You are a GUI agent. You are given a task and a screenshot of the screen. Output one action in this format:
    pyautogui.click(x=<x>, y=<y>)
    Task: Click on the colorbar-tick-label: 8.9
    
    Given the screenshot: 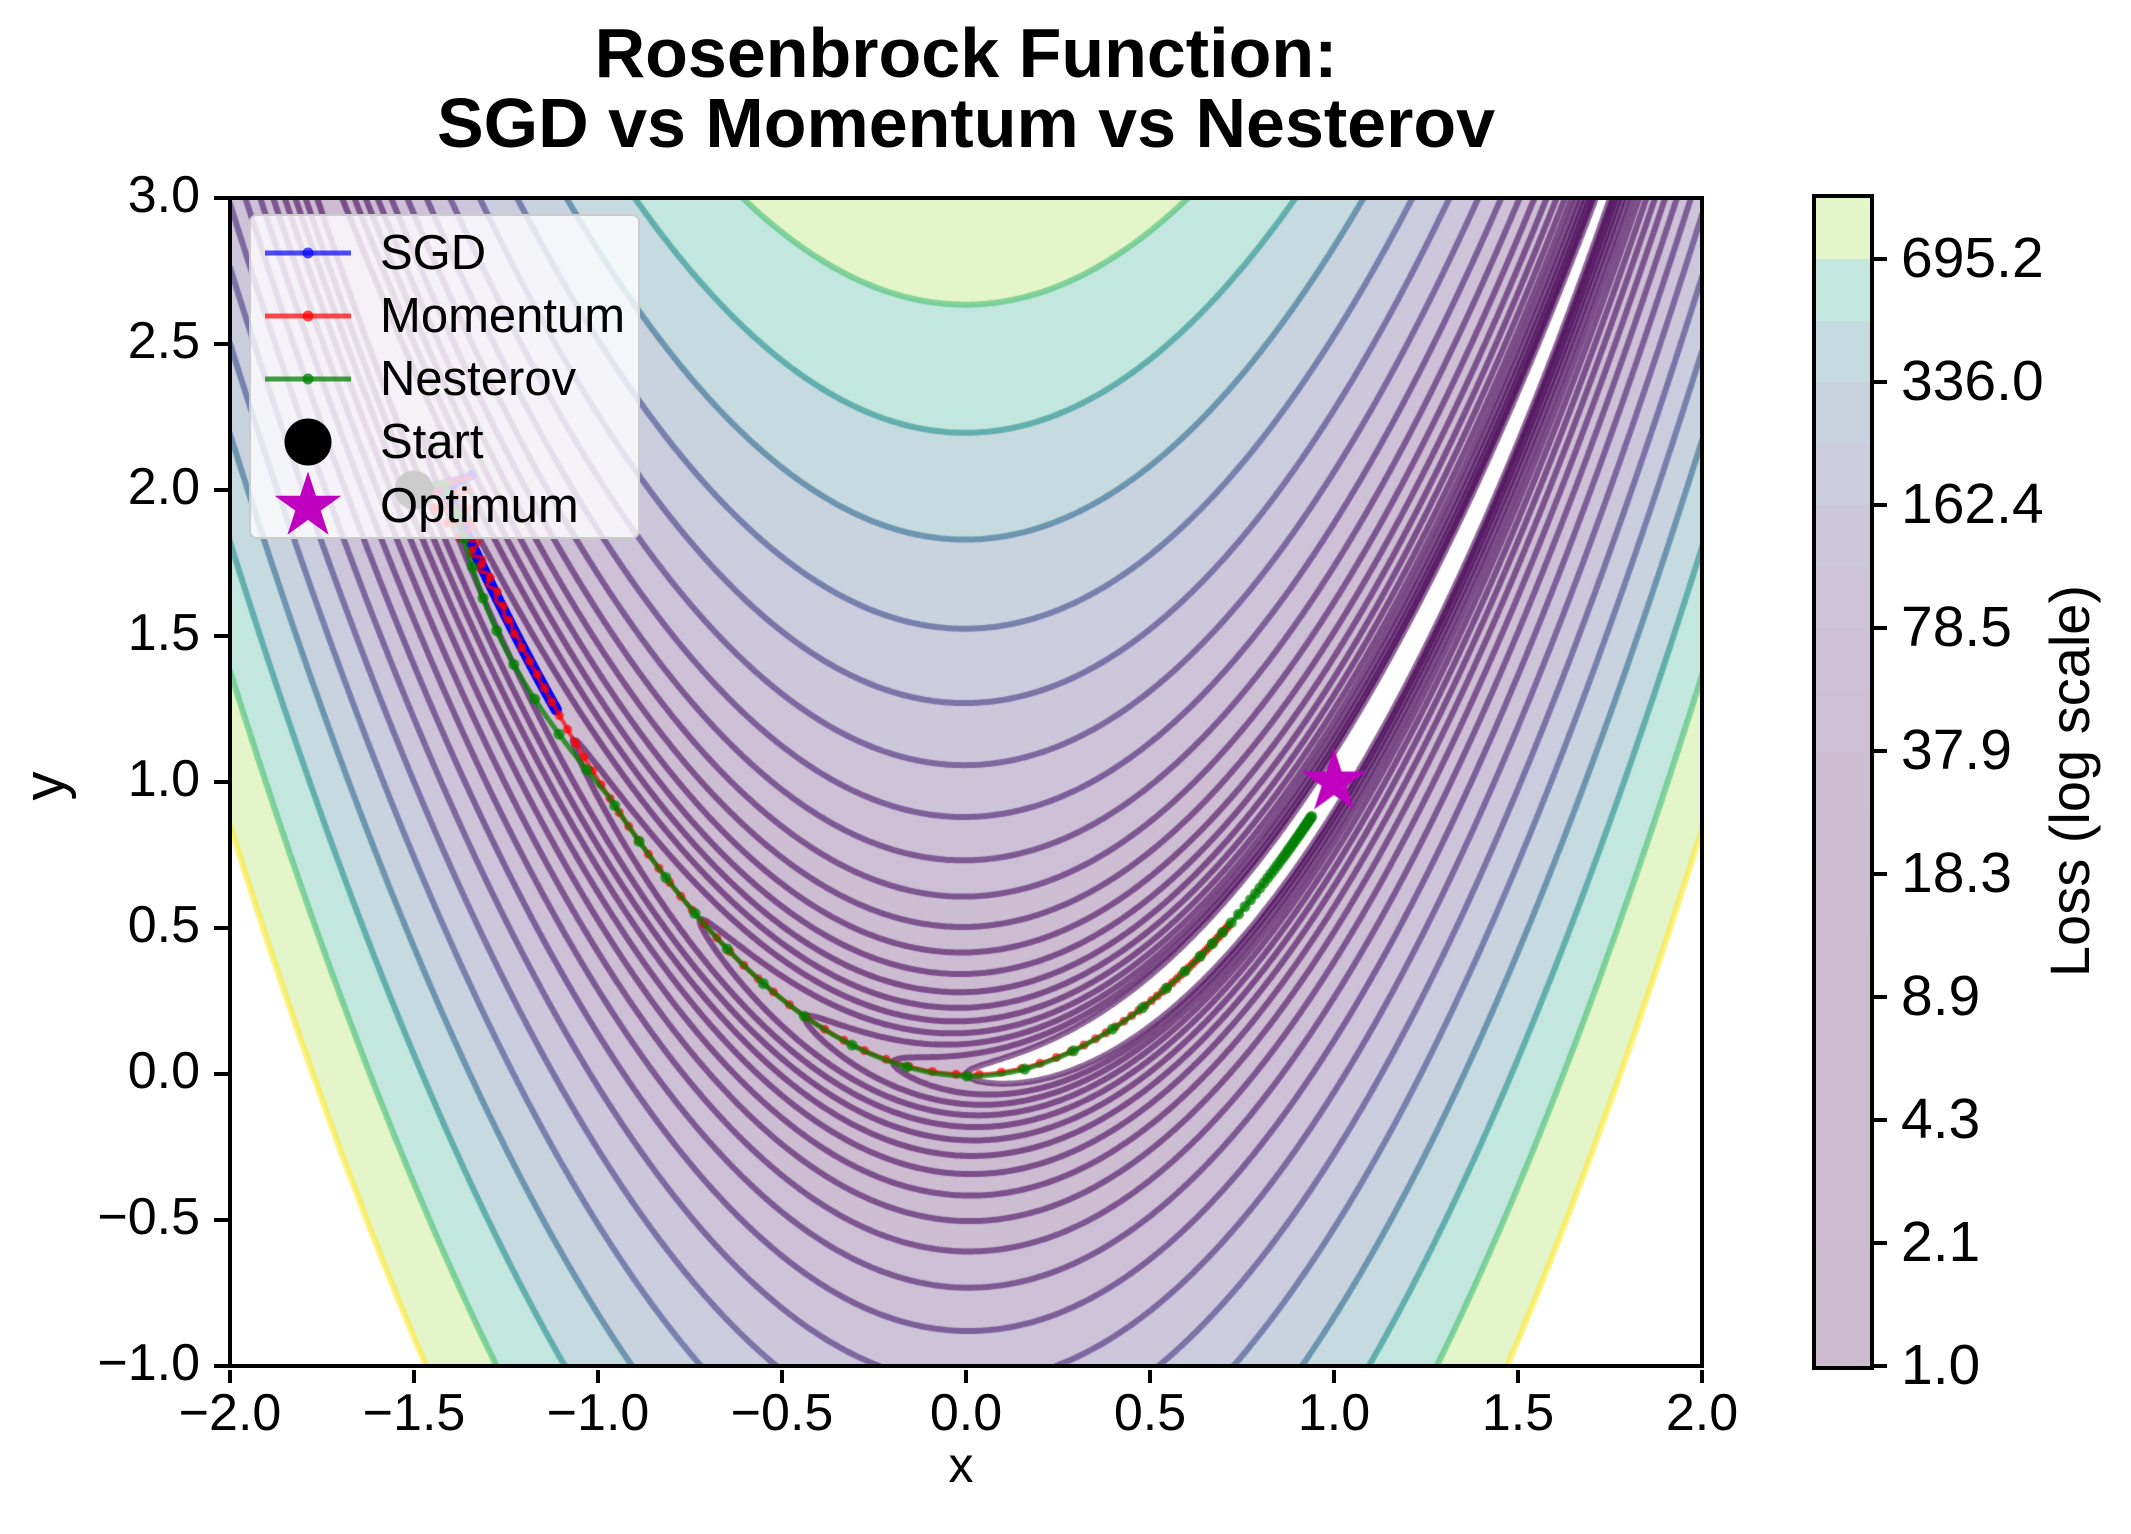 What is the action you would take?
    pyautogui.click(x=1941, y=996)
    